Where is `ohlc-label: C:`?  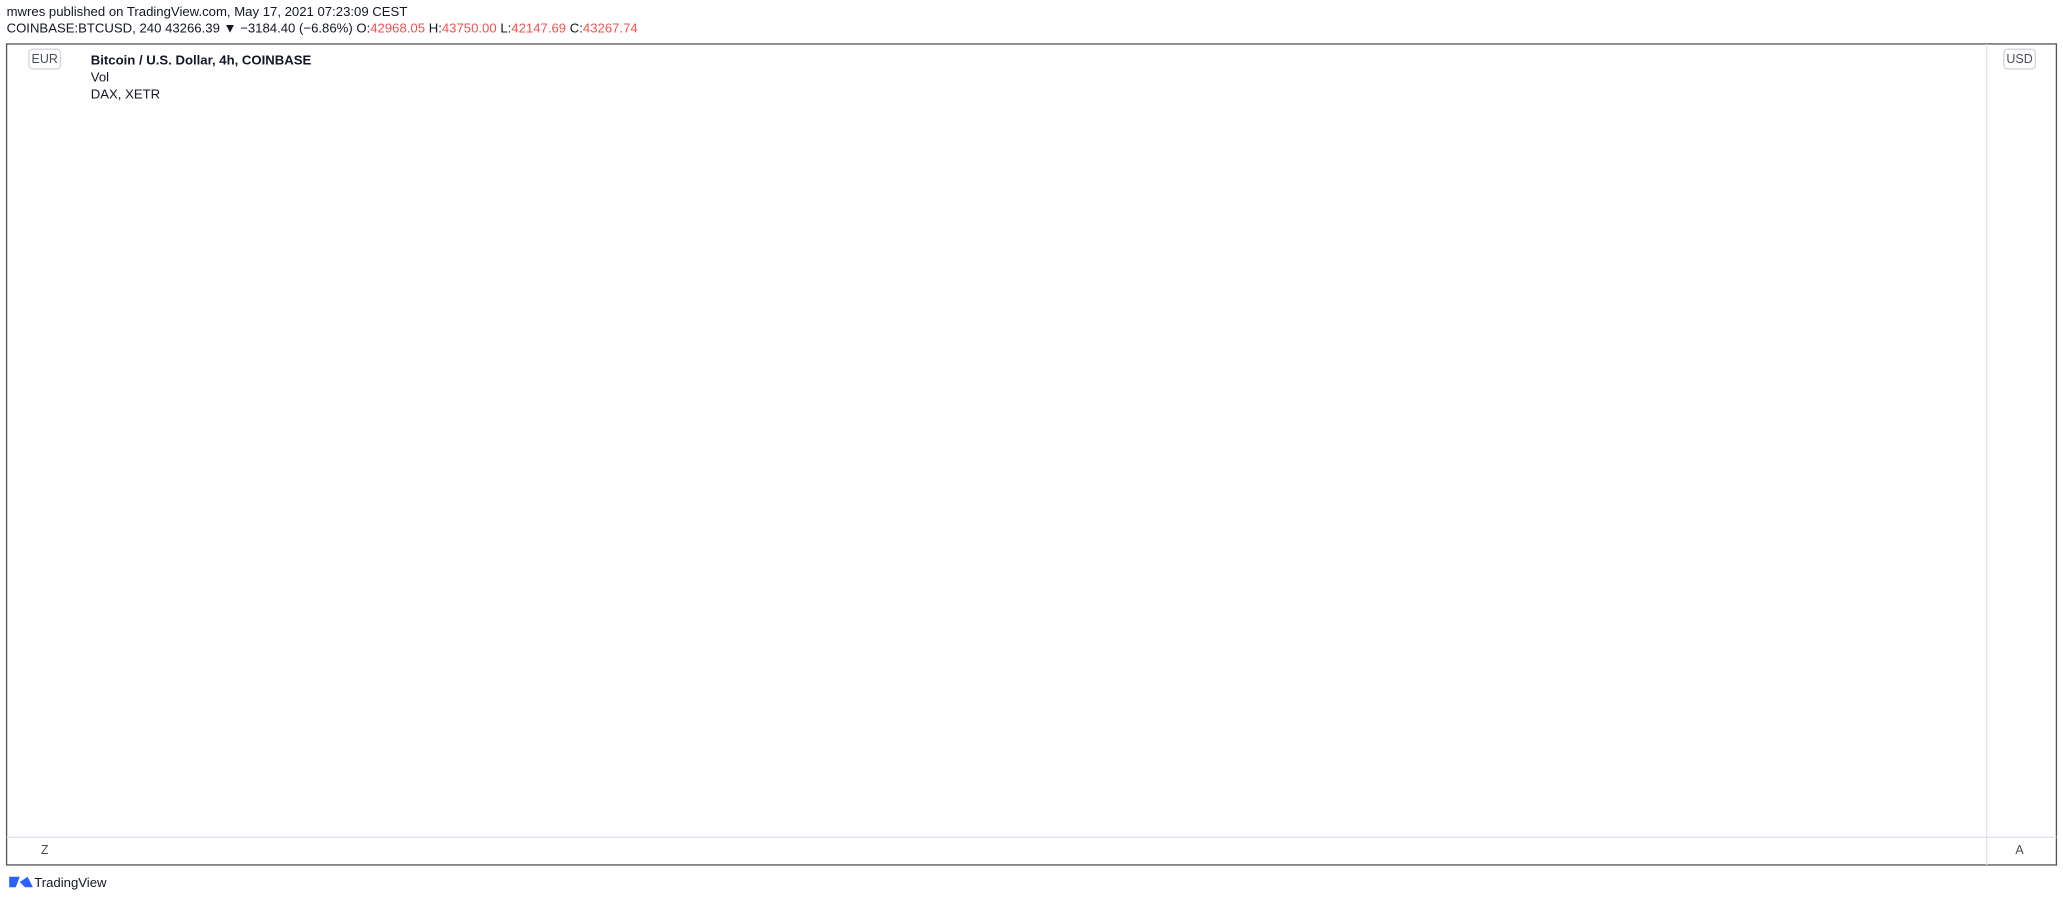
ohlc-label: C: is located at coordinates (576, 28).